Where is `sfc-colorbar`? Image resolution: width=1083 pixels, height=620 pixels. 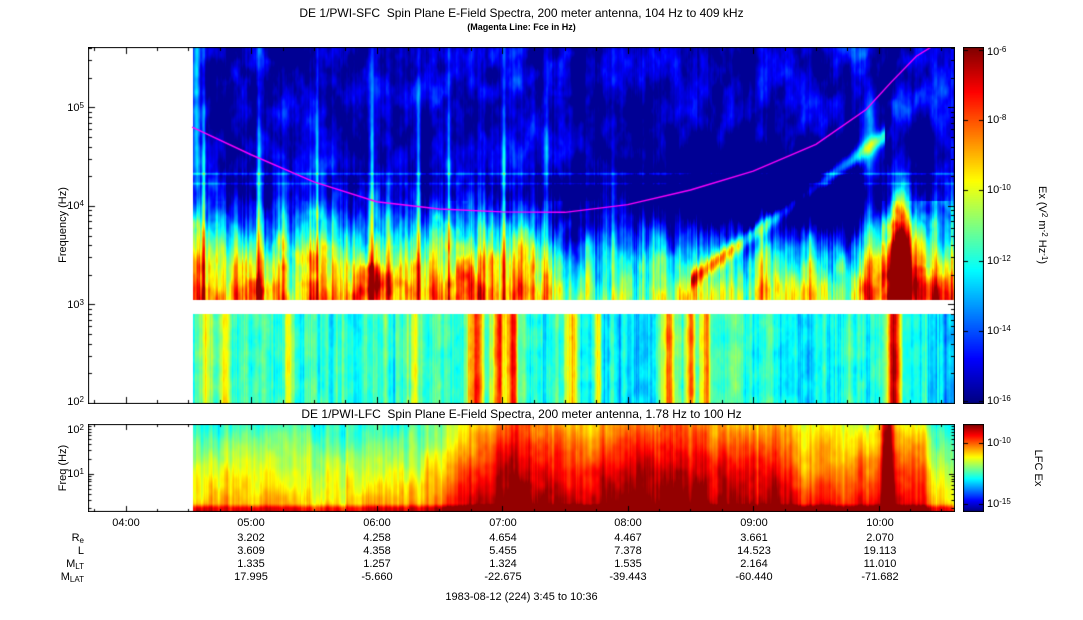
sfc-colorbar is located at coordinates (973, 225).